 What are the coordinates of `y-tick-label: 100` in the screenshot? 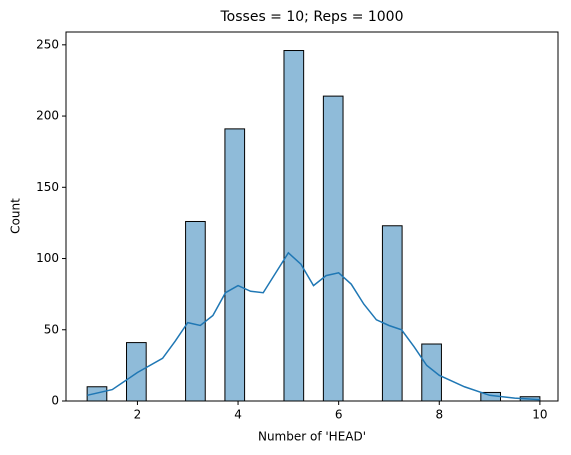 It's located at (47, 258).